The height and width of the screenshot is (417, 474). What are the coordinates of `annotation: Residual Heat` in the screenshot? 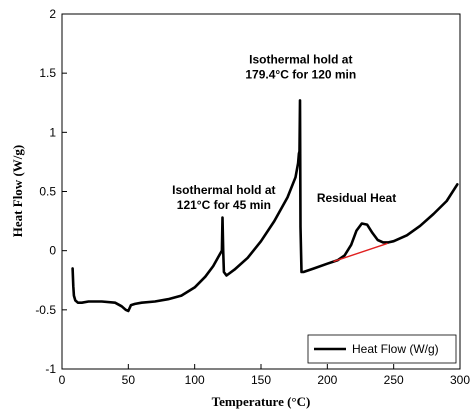 It's located at (356, 198).